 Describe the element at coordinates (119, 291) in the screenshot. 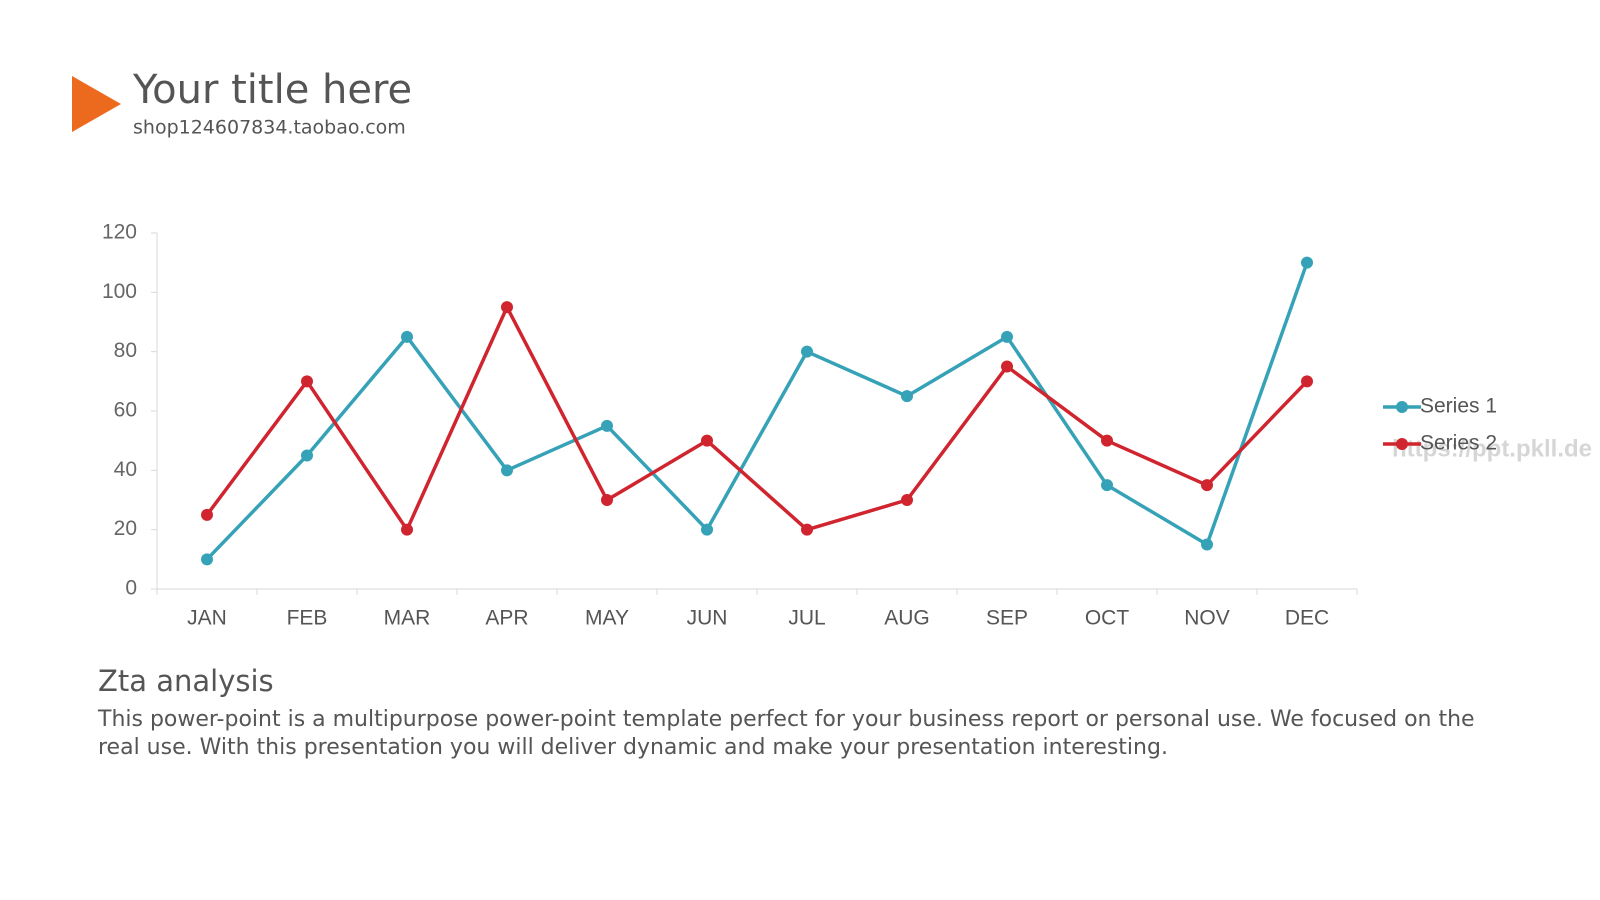

I see `y-tick-label: 100` at that location.